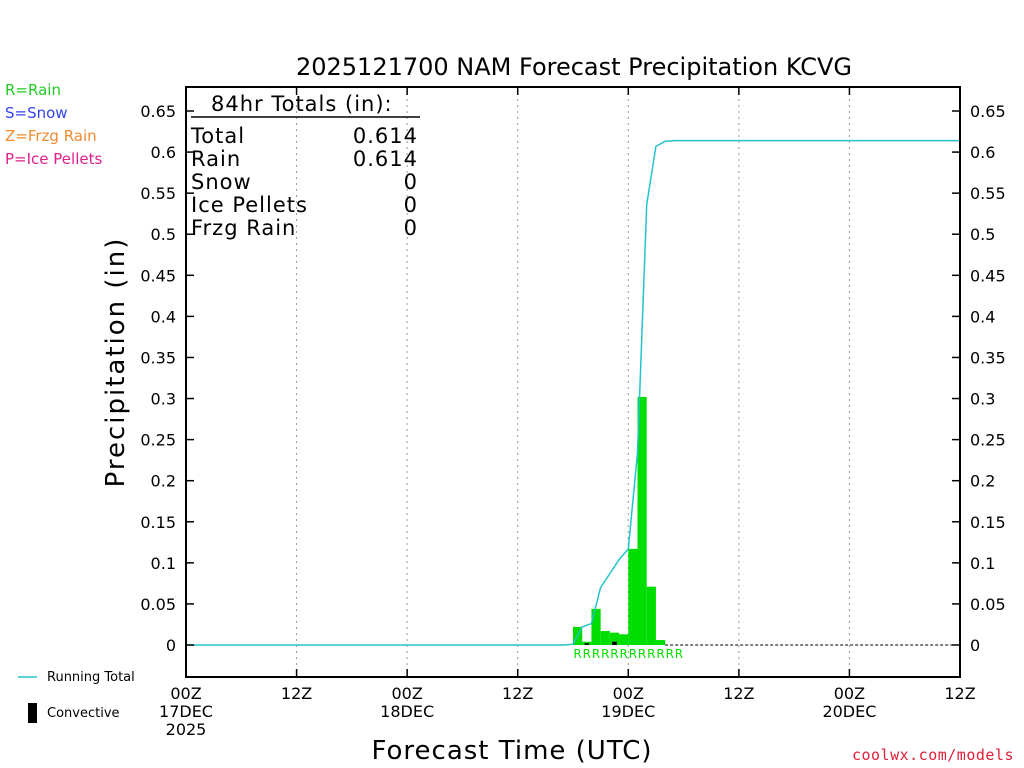 The width and height of the screenshot is (1024, 768). Describe the element at coordinates (982, 316) in the screenshot. I see `y-tick-label-right: 0.4` at that location.